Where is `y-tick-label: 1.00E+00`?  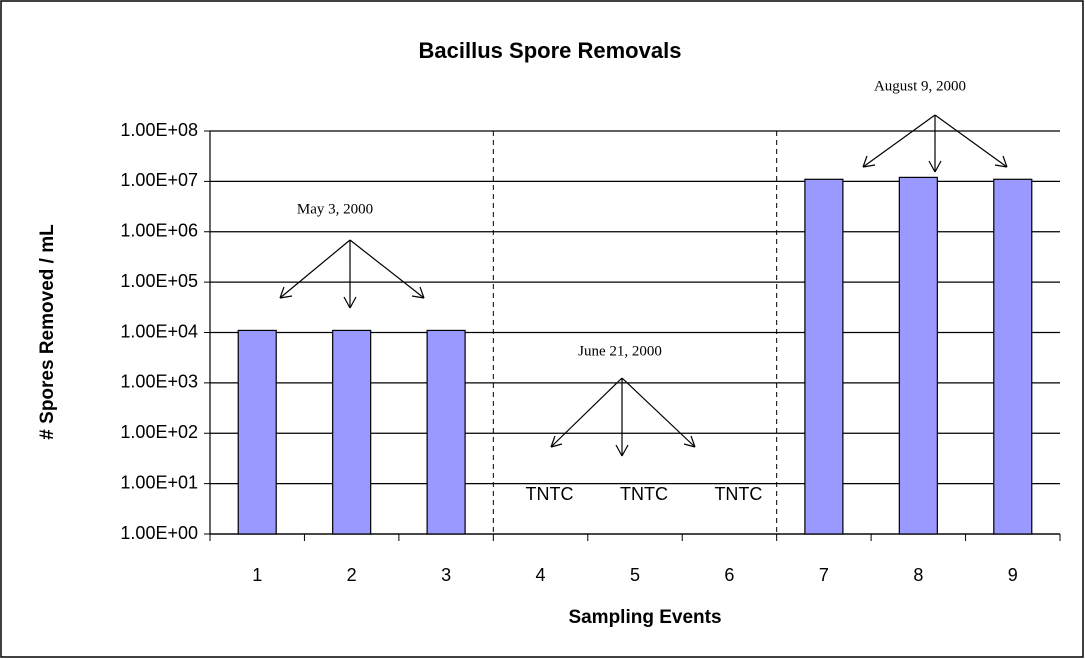
y-tick-label: 1.00E+00 is located at coordinates (159, 533).